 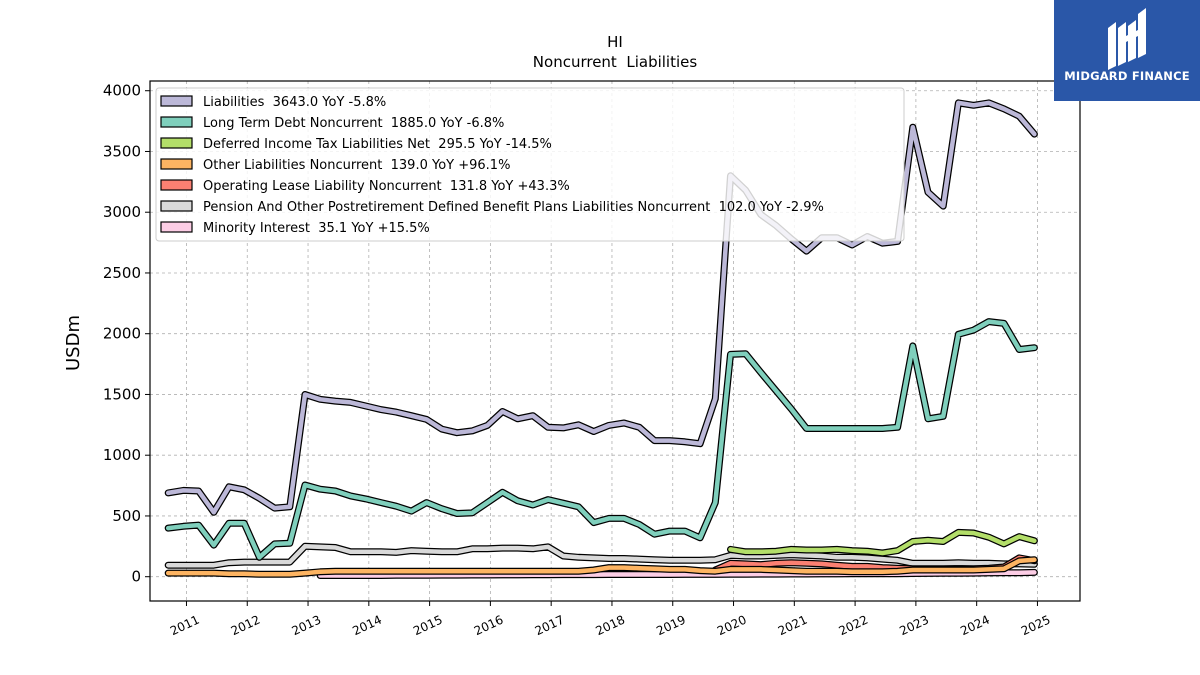 I want to click on x-tick-label: 2016, so click(x=489, y=626).